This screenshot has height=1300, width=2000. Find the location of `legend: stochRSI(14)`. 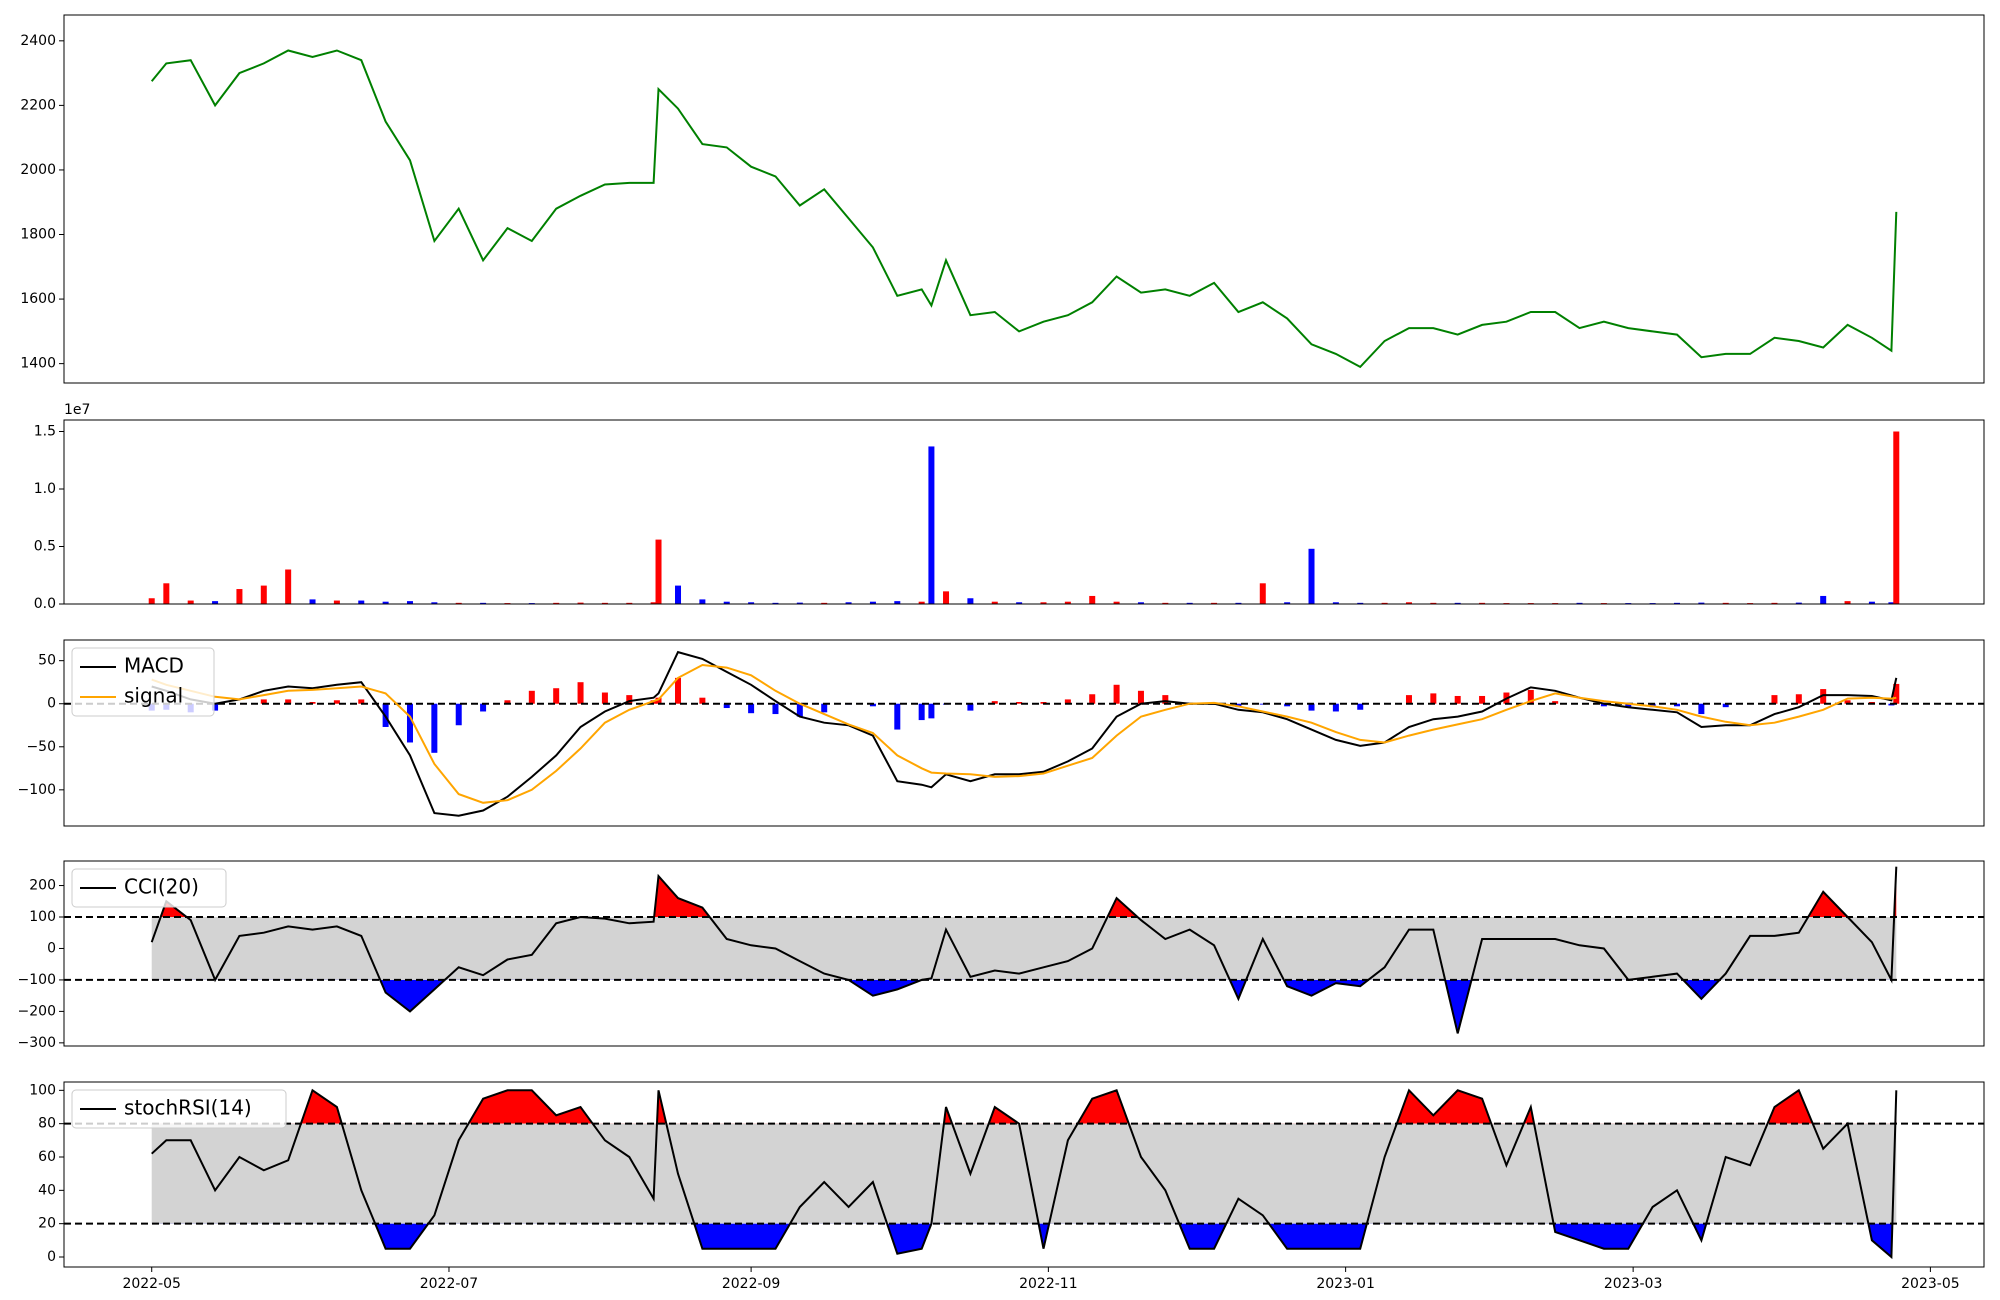

legend: stochRSI(14) is located at coordinates (179, 1109).